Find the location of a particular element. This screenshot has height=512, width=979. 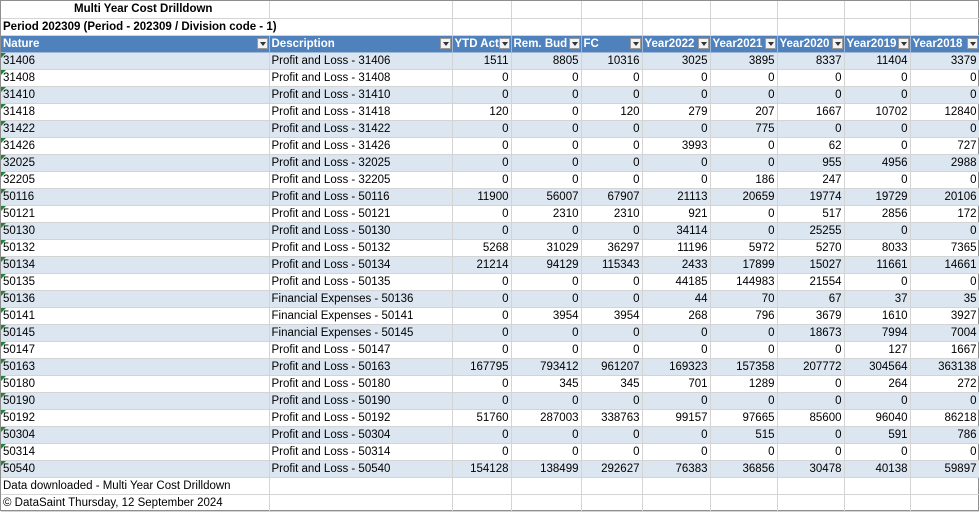

description-cell: Profit and Loss - 50132 is located at coordinates (361, 248).